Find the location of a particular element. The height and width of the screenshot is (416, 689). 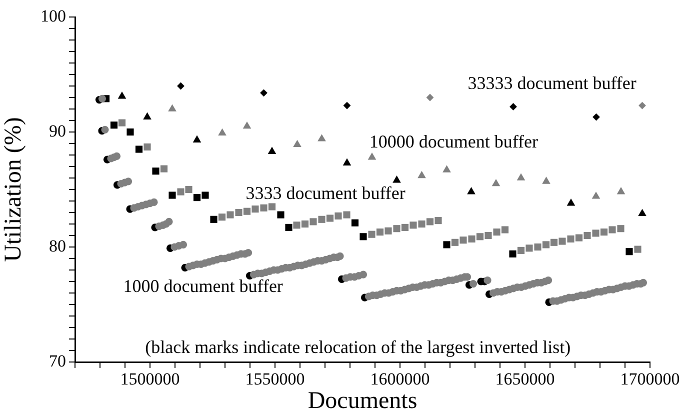

annotation: (black marks indicate relocation of the largest inverted list) is located at coordinates (358, 346).